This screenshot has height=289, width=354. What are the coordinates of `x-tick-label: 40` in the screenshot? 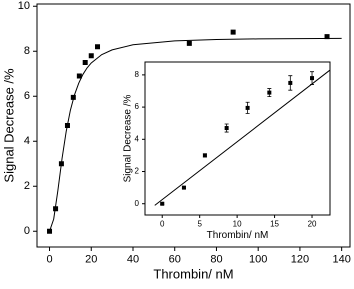 It's located at (133, 260).